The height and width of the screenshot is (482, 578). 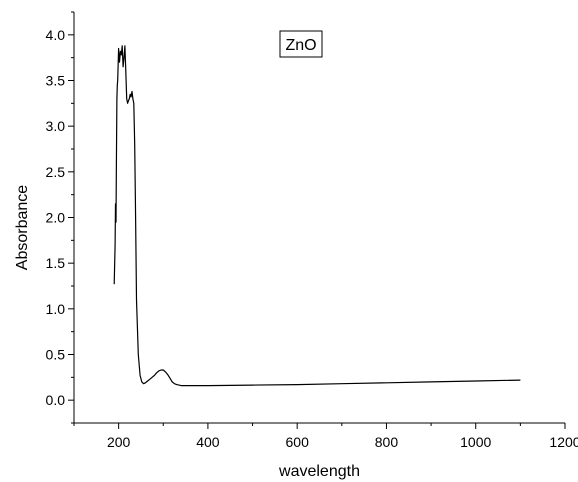 I want to click on x-tick-label: 400, so click(x=208, y=442).